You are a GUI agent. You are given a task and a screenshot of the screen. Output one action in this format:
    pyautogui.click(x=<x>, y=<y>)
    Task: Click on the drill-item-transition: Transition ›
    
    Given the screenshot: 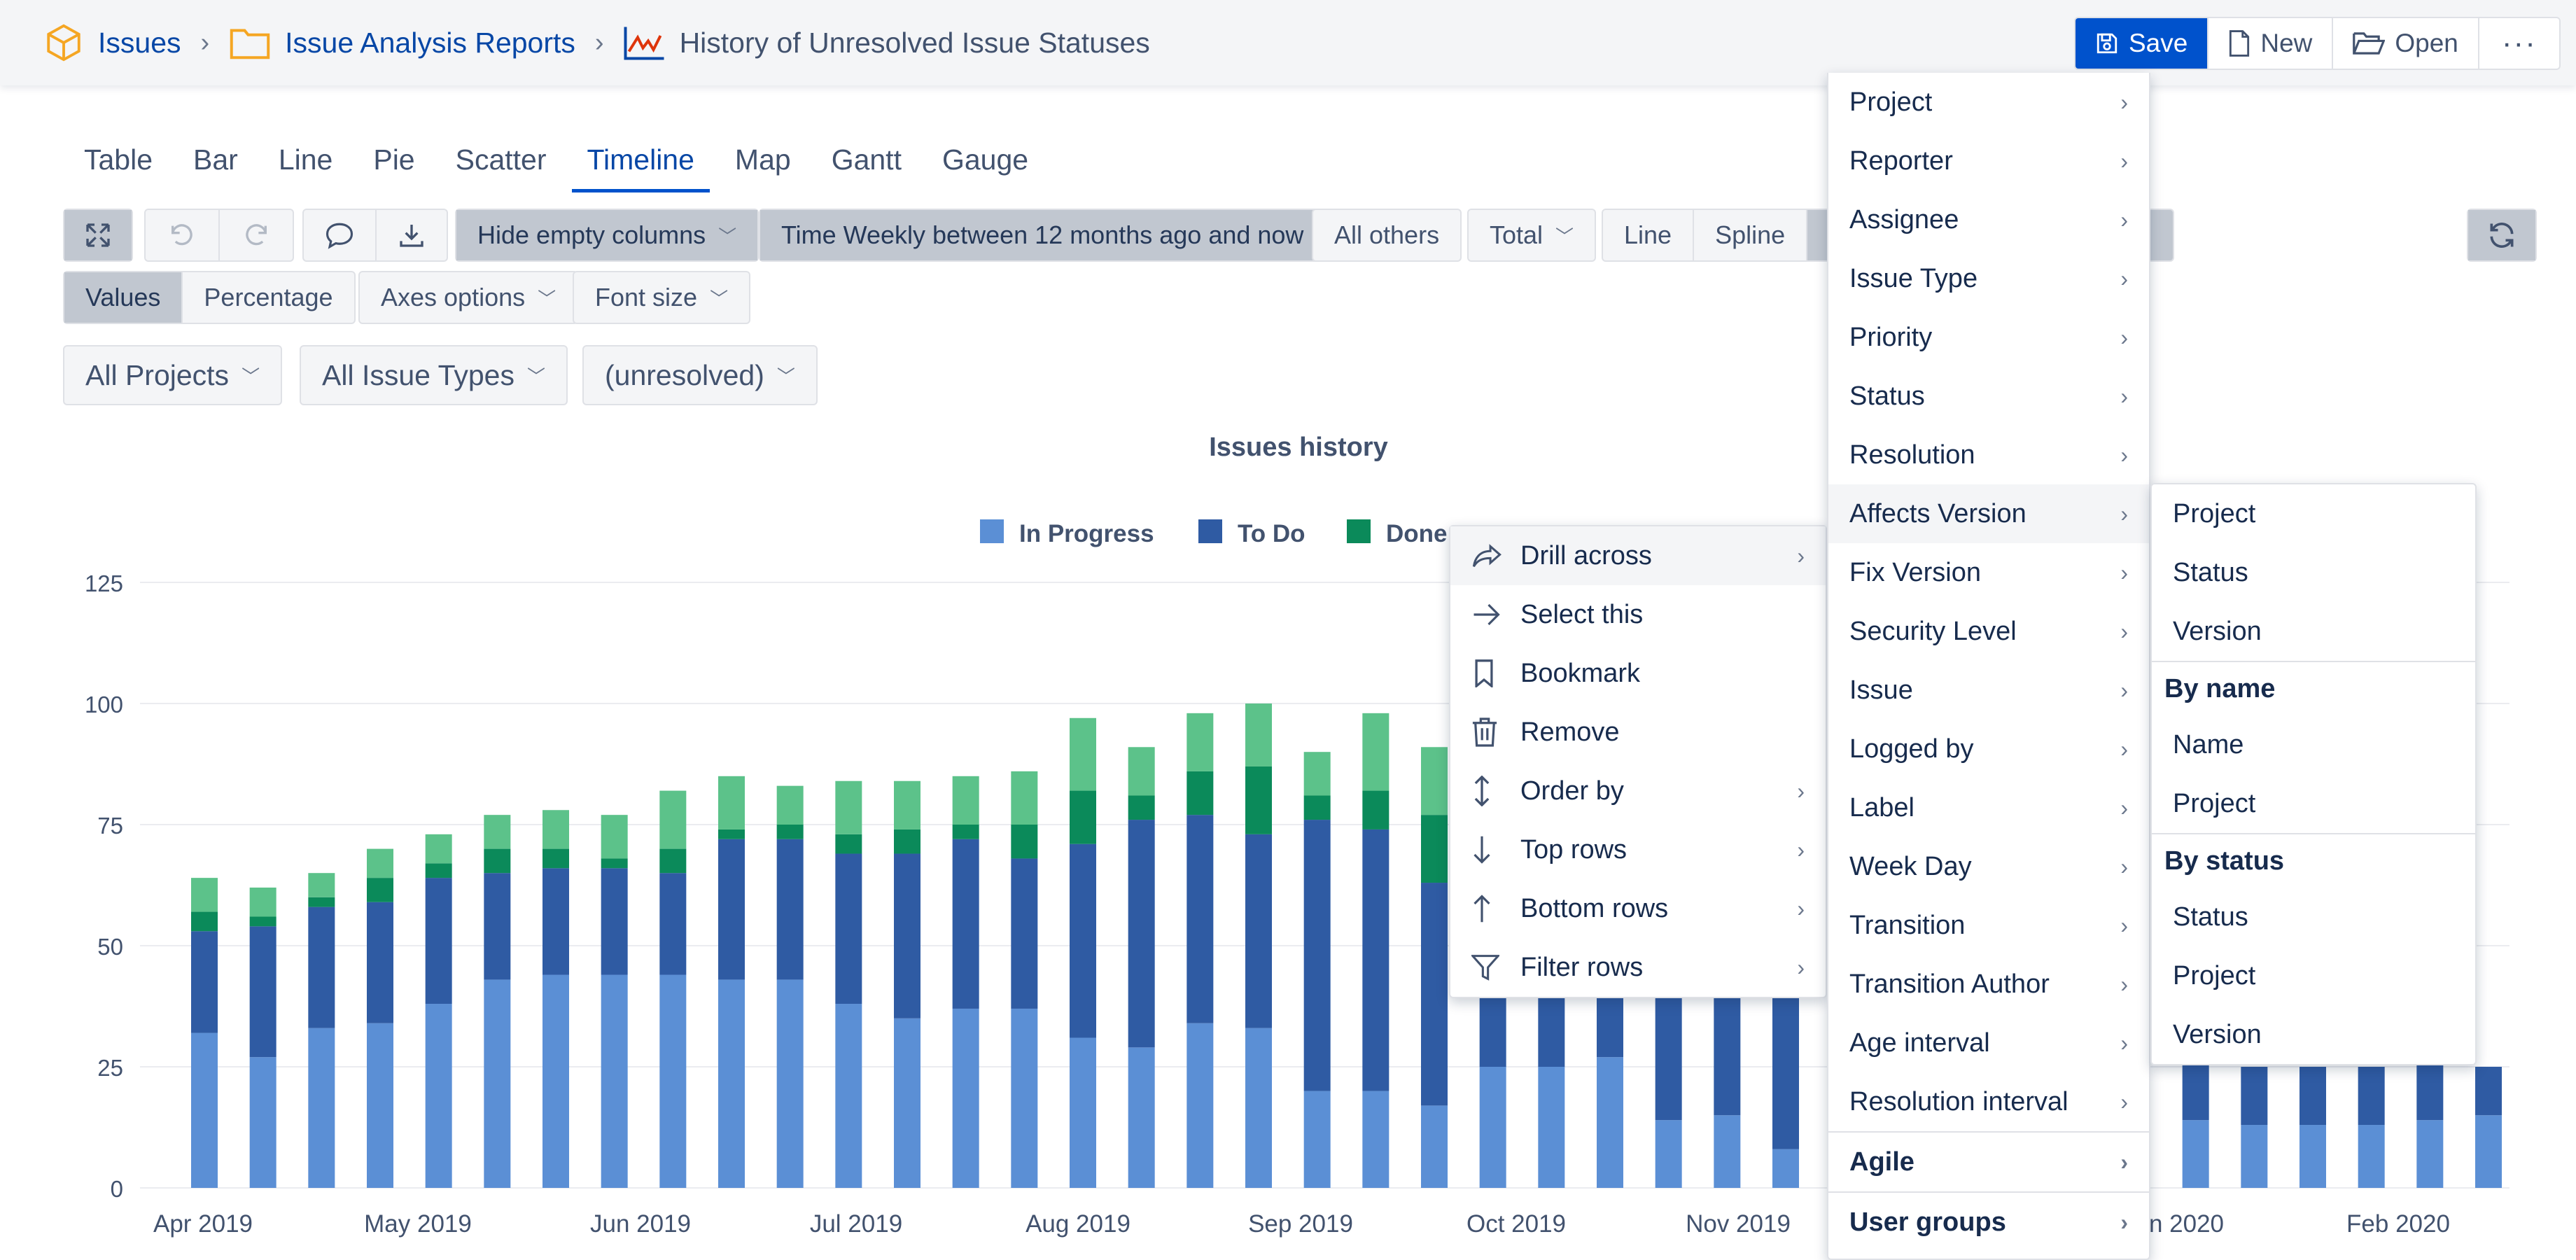 What is the action you would take?
    pyautogui.click(x=1988, y=925)
    